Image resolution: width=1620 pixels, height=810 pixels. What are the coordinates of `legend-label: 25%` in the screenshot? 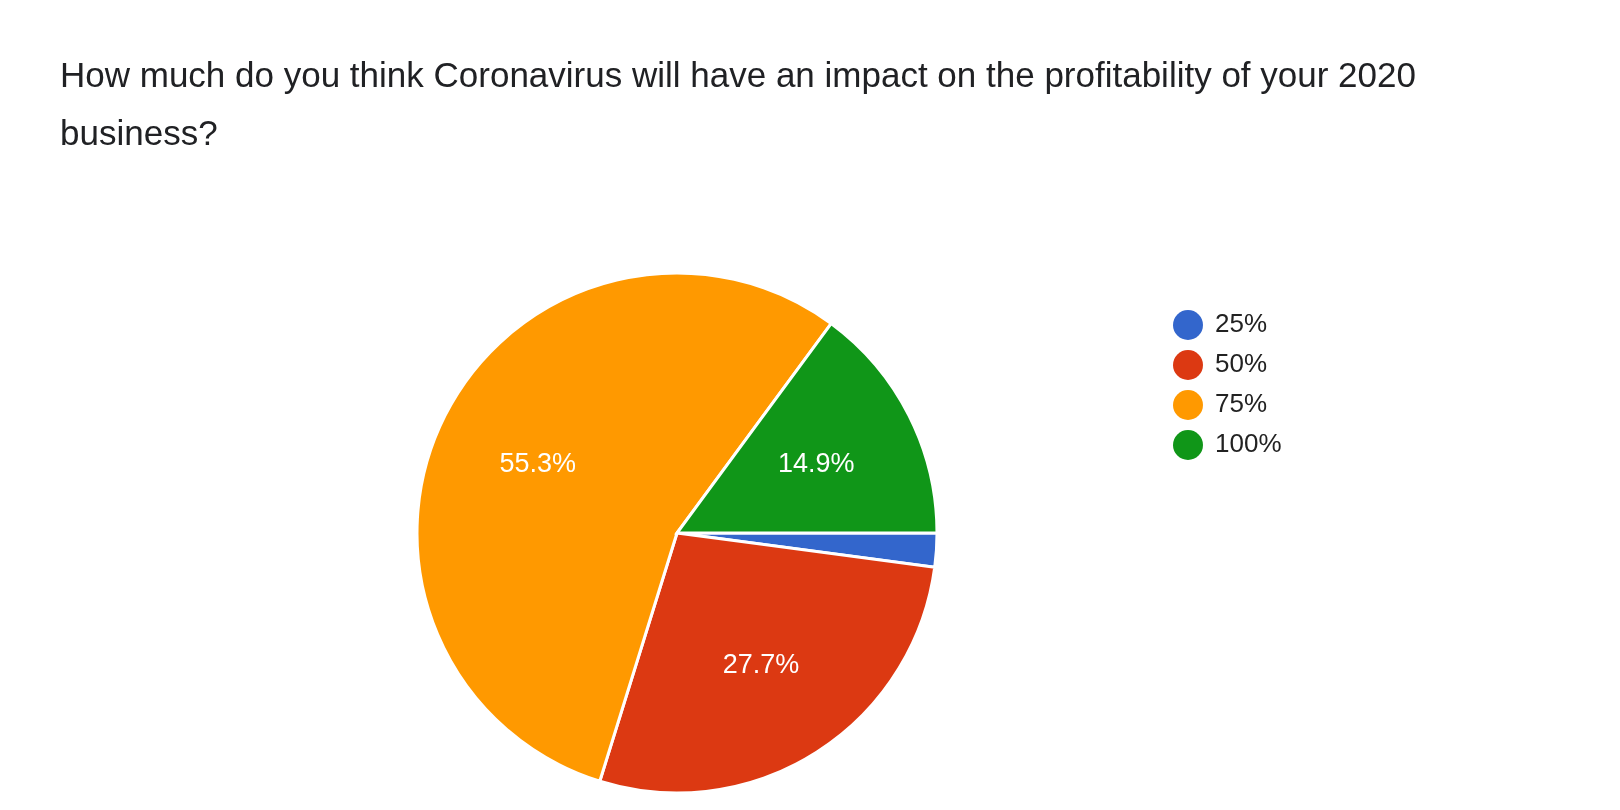 It's located at (1241, 323).